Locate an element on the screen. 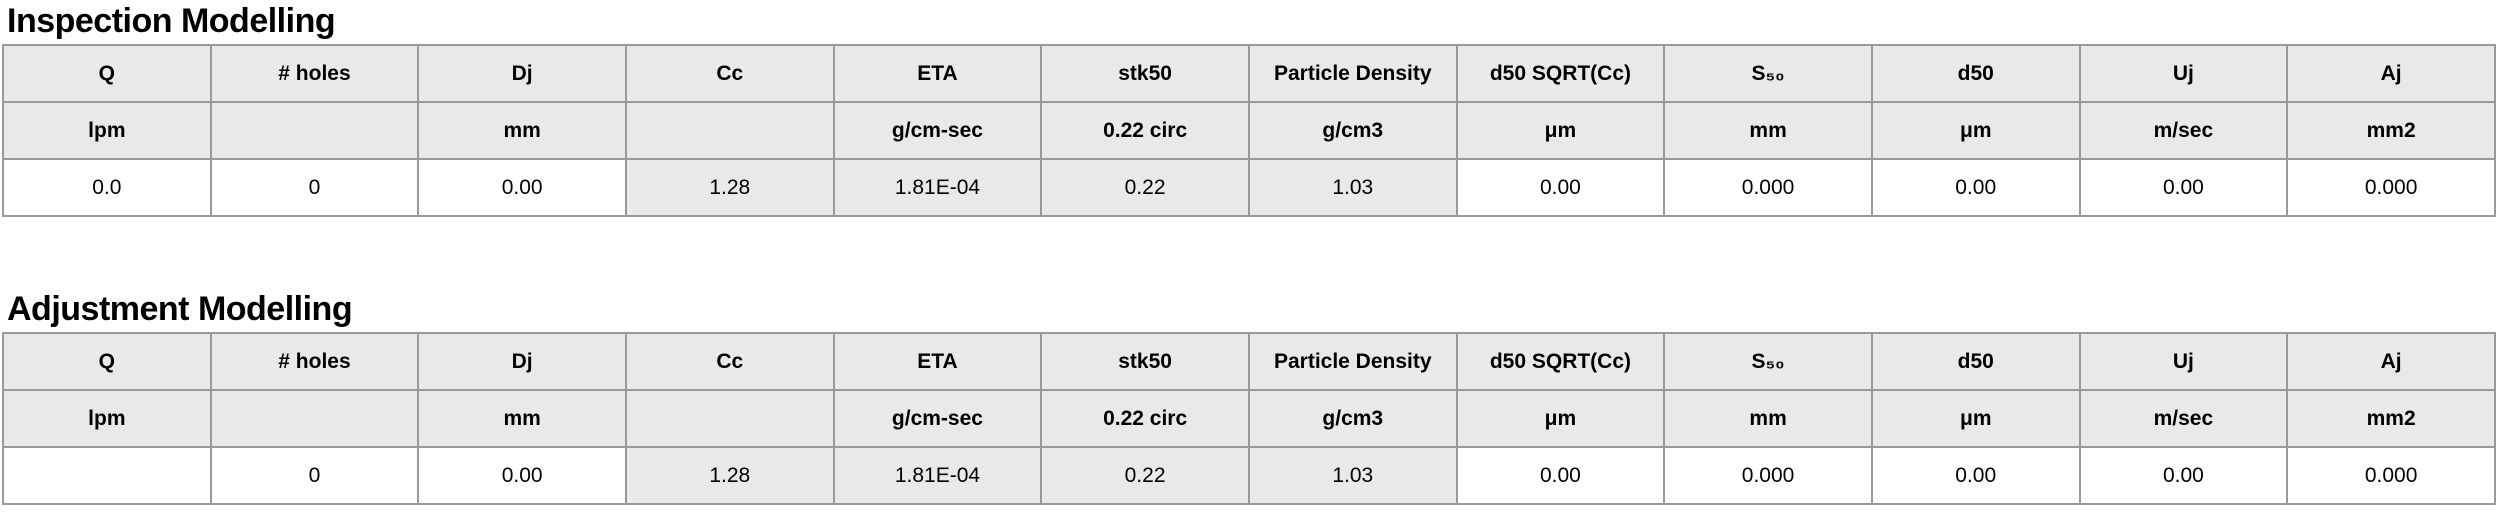 This screenshot has height=518, width=2508. section-gap is located at coordinates (1254, 252).